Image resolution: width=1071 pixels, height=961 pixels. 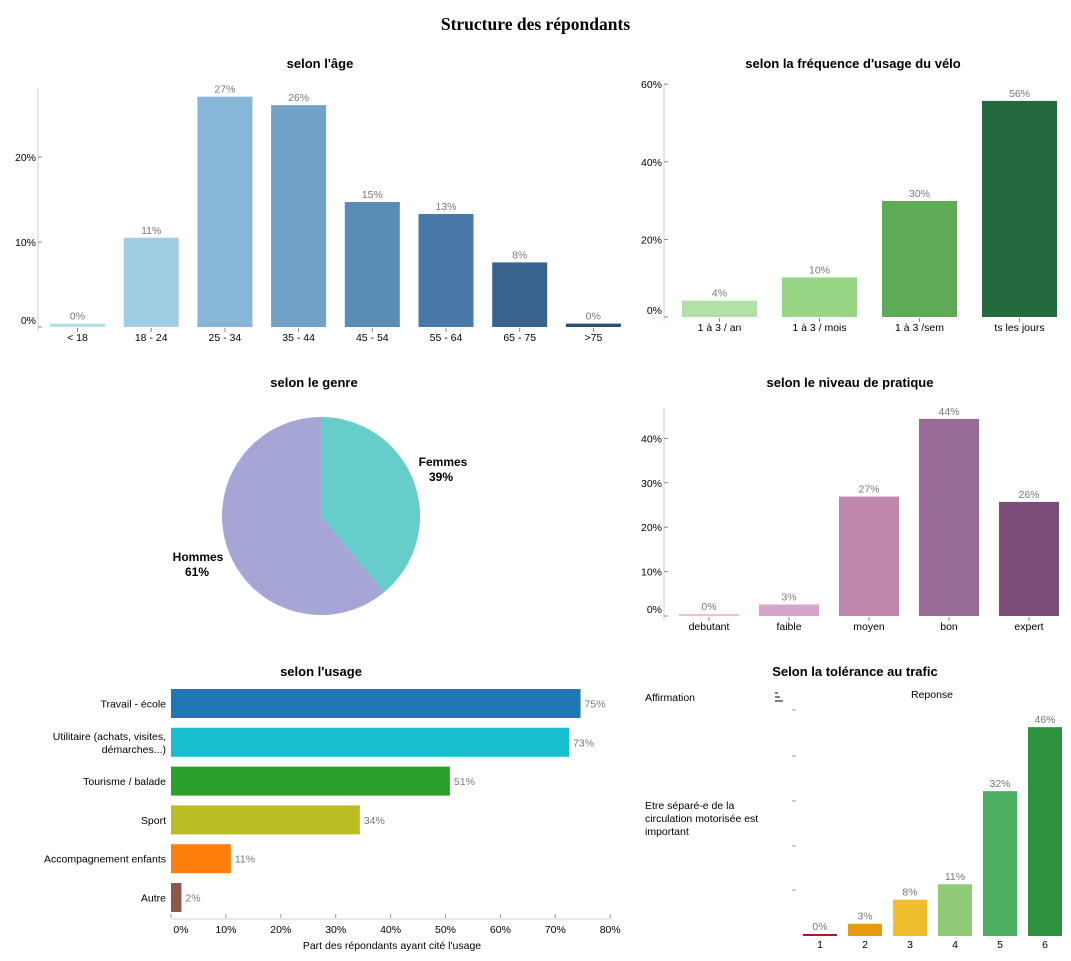 I want to click on y-category-label: Utilitaire (achats, visites,, so click(x=109, y=737).